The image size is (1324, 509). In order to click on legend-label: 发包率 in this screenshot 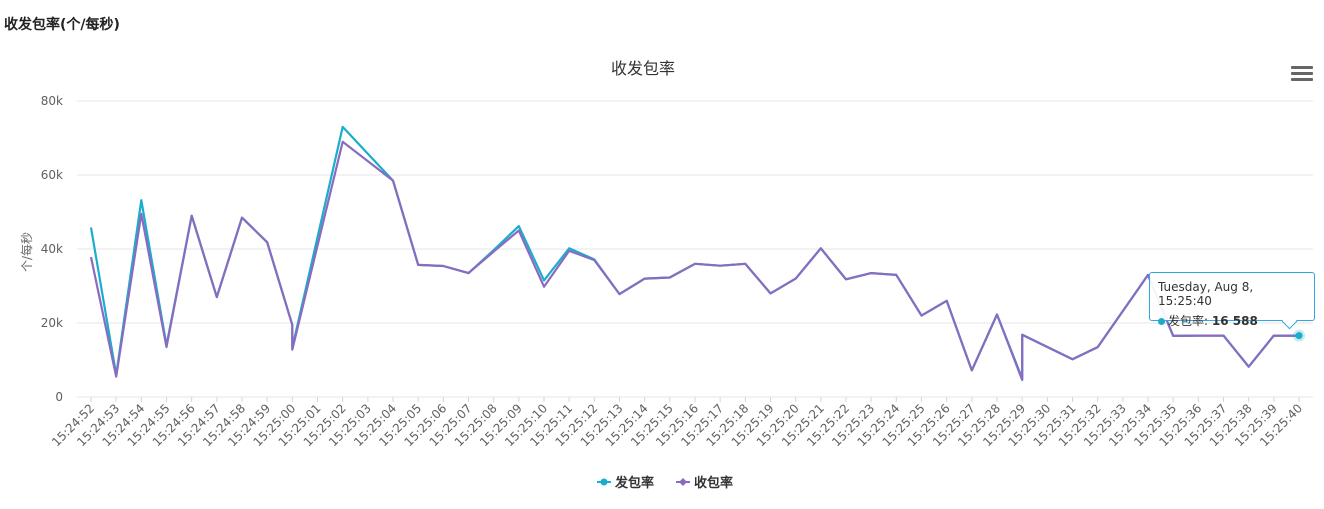, I will do `click(634, 483)`.